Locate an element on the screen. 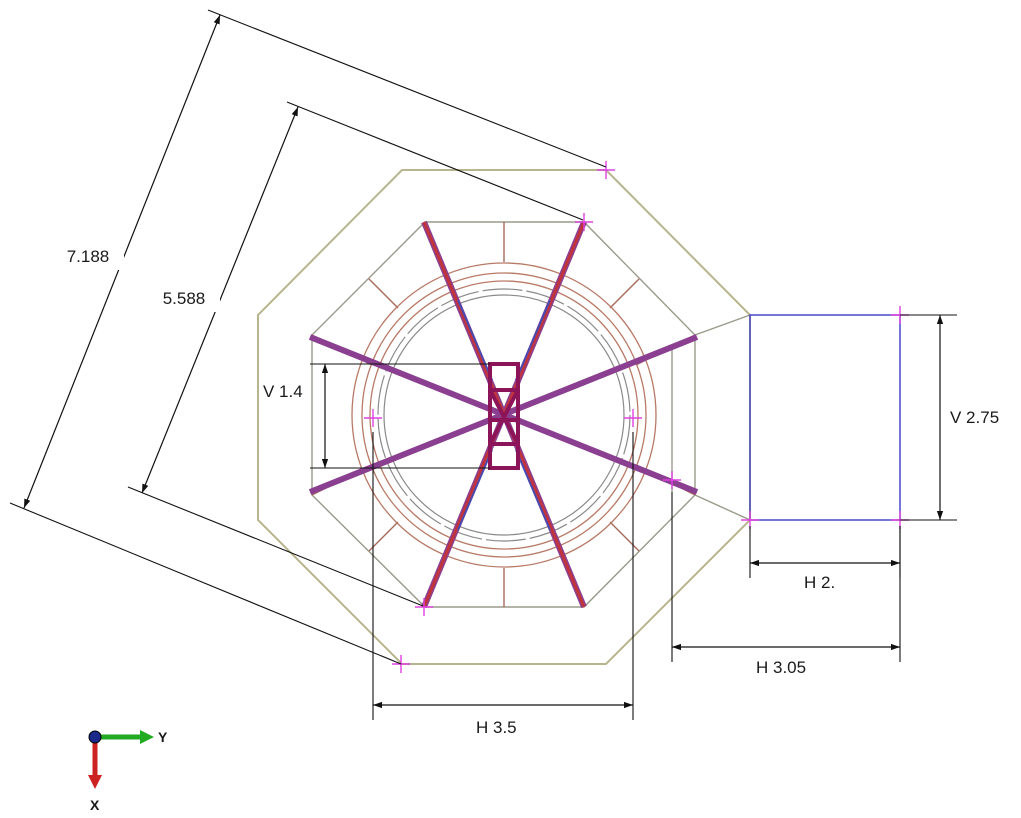 The image size is (1021, 818). dimension-v-2-75: V 2.75 is located at coordinates (949, 417).